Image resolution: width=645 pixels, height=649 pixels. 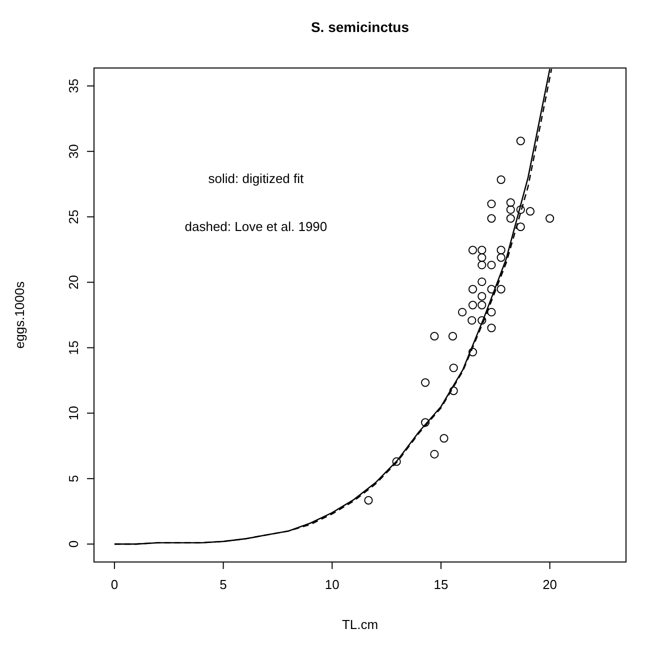 What do you see at coordinates (73, 413) in the screenshot?
I see `y-tick-label: 10` at bounding box center [73, 413].